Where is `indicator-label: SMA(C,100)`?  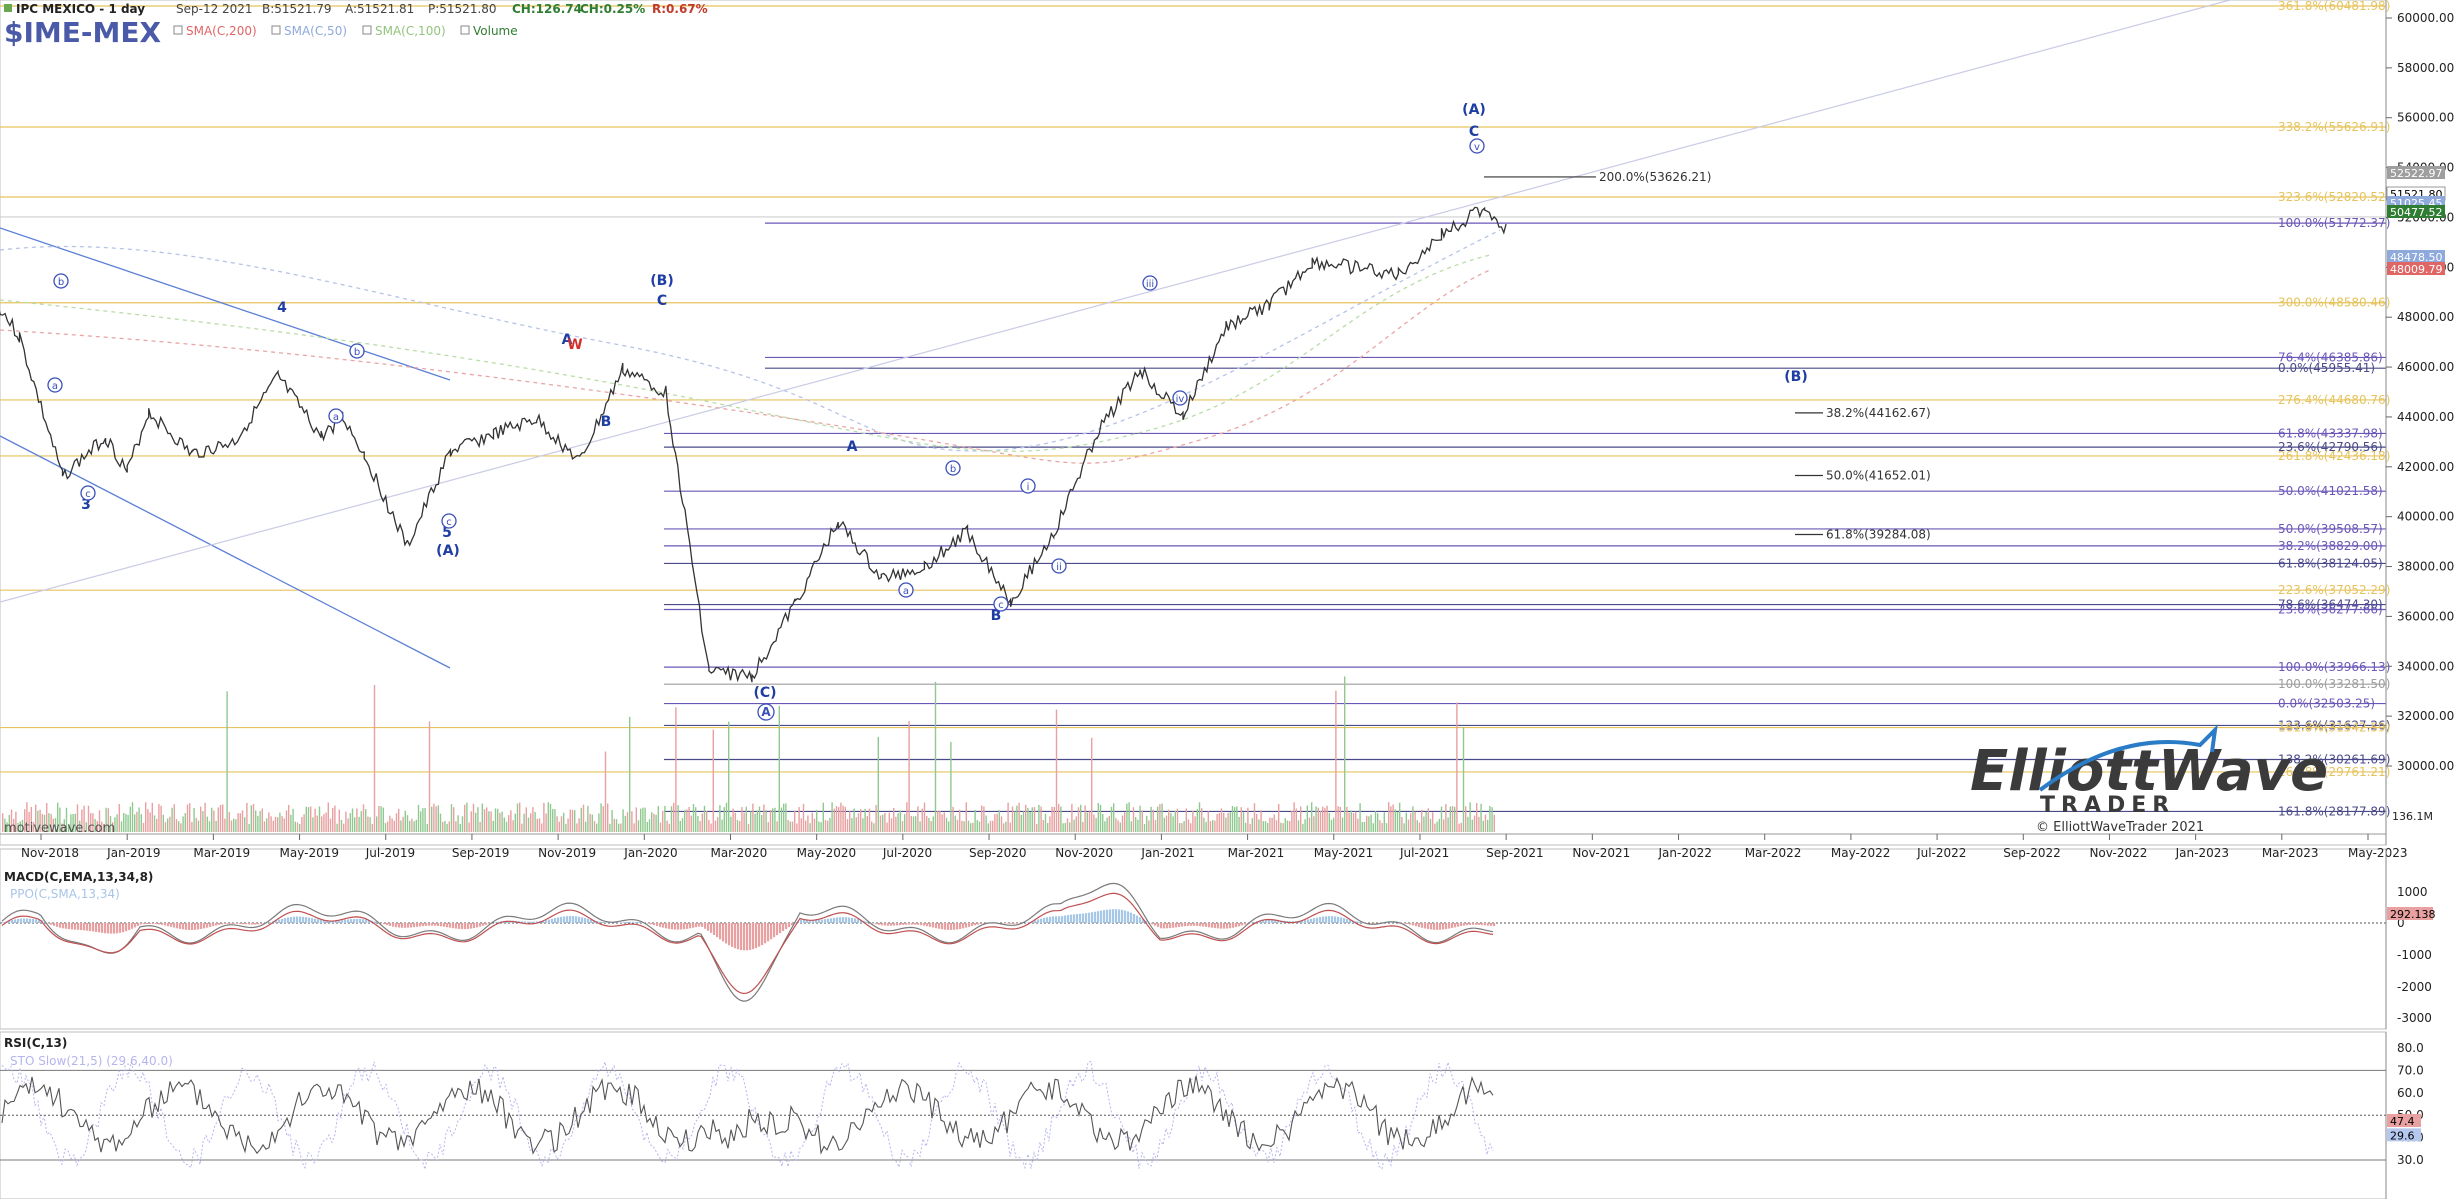 indicator-label: SMA(C,100) is located at coordinates (410, 31).